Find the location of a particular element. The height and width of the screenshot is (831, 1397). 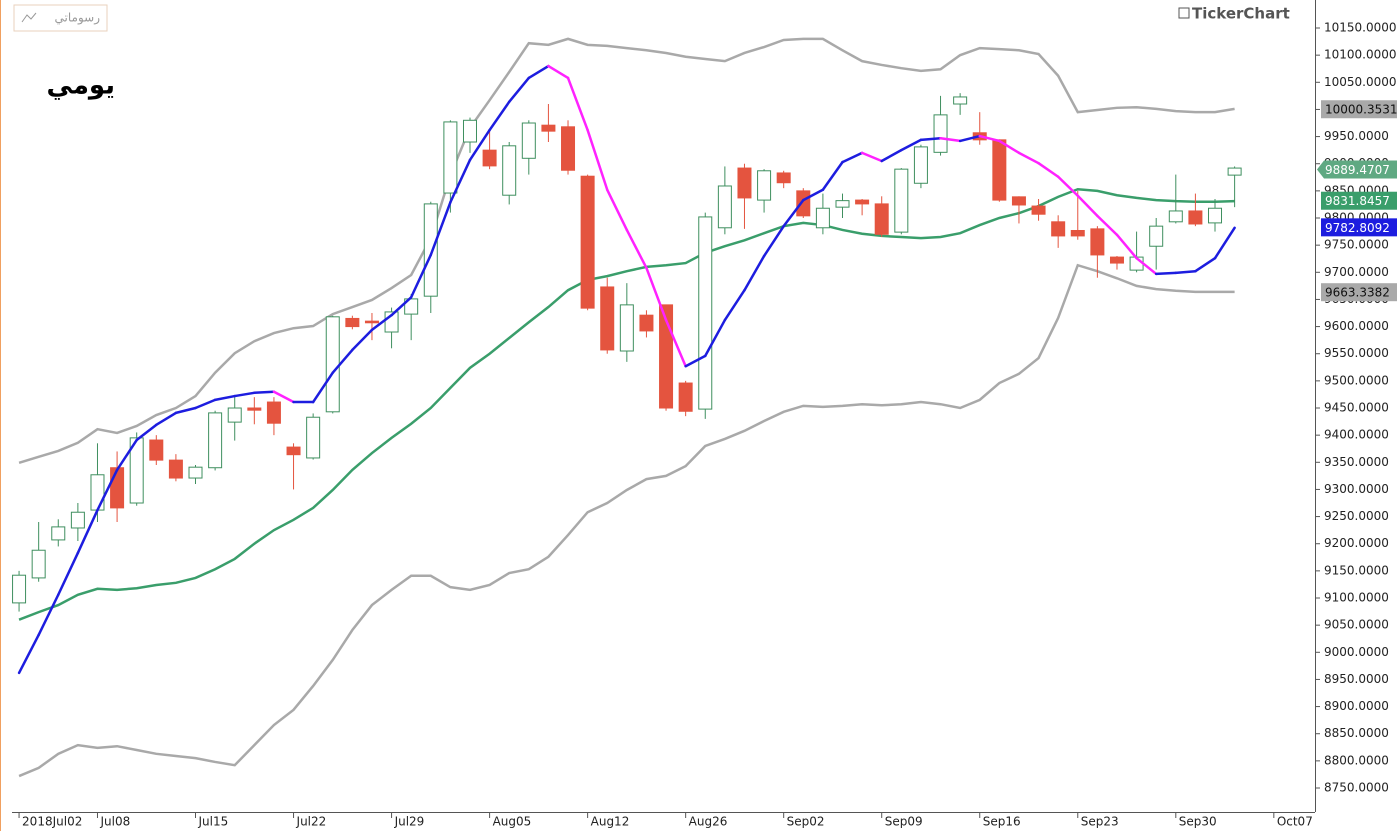

x-tick-label: Jul15 is located at coordinates (213, 822).